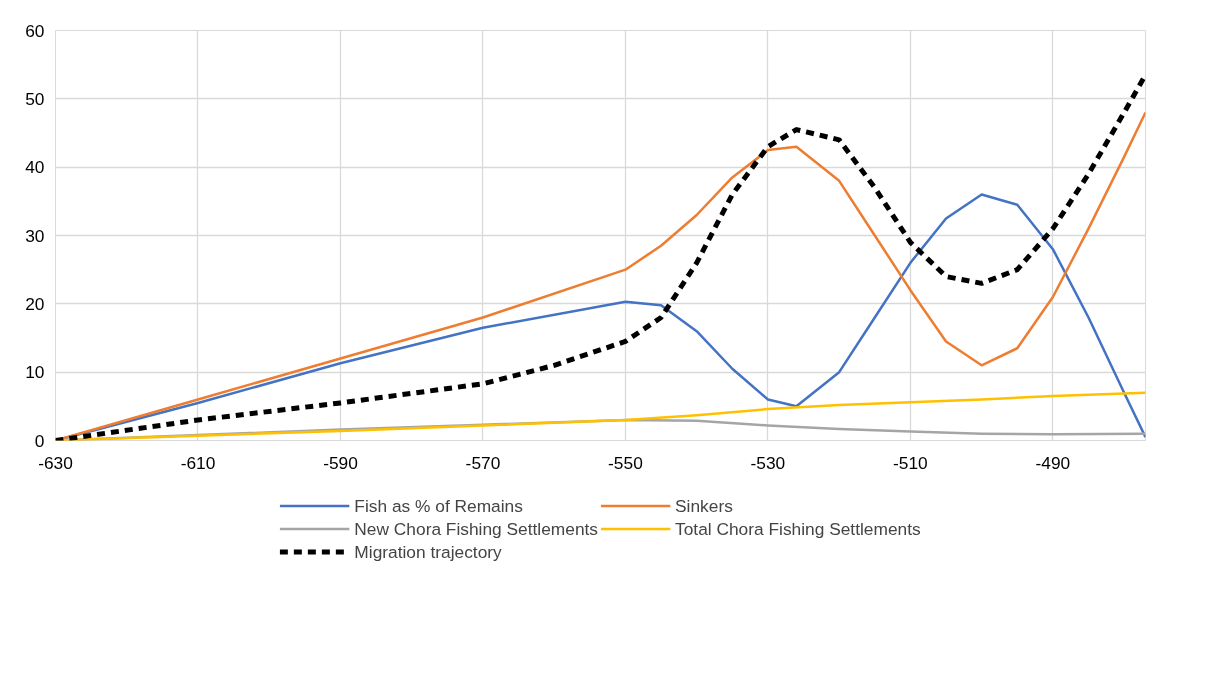 Image resolution: width=1223 pixels, height=681 pixels. I want to click on legend-label: Fish as % of Remains, so click(438, 505).